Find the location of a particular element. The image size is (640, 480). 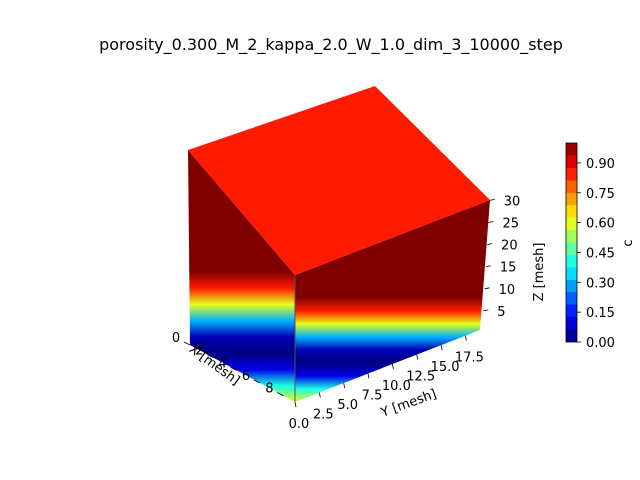

cube-right-face is located at coordinates (392, 301).